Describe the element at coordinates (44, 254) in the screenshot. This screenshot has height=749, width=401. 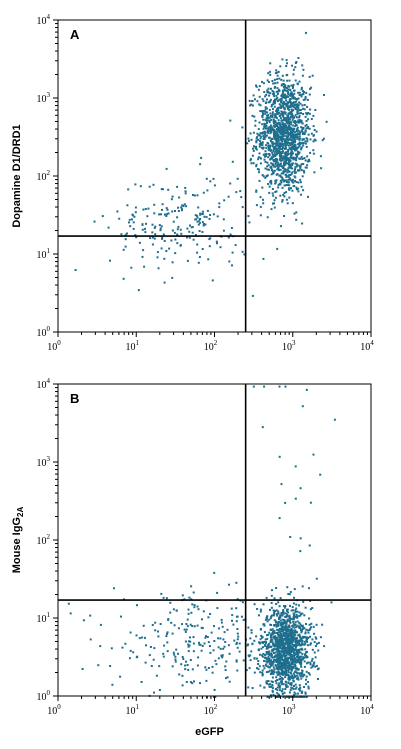
I see `y-tick-label: 10¹` at that location.